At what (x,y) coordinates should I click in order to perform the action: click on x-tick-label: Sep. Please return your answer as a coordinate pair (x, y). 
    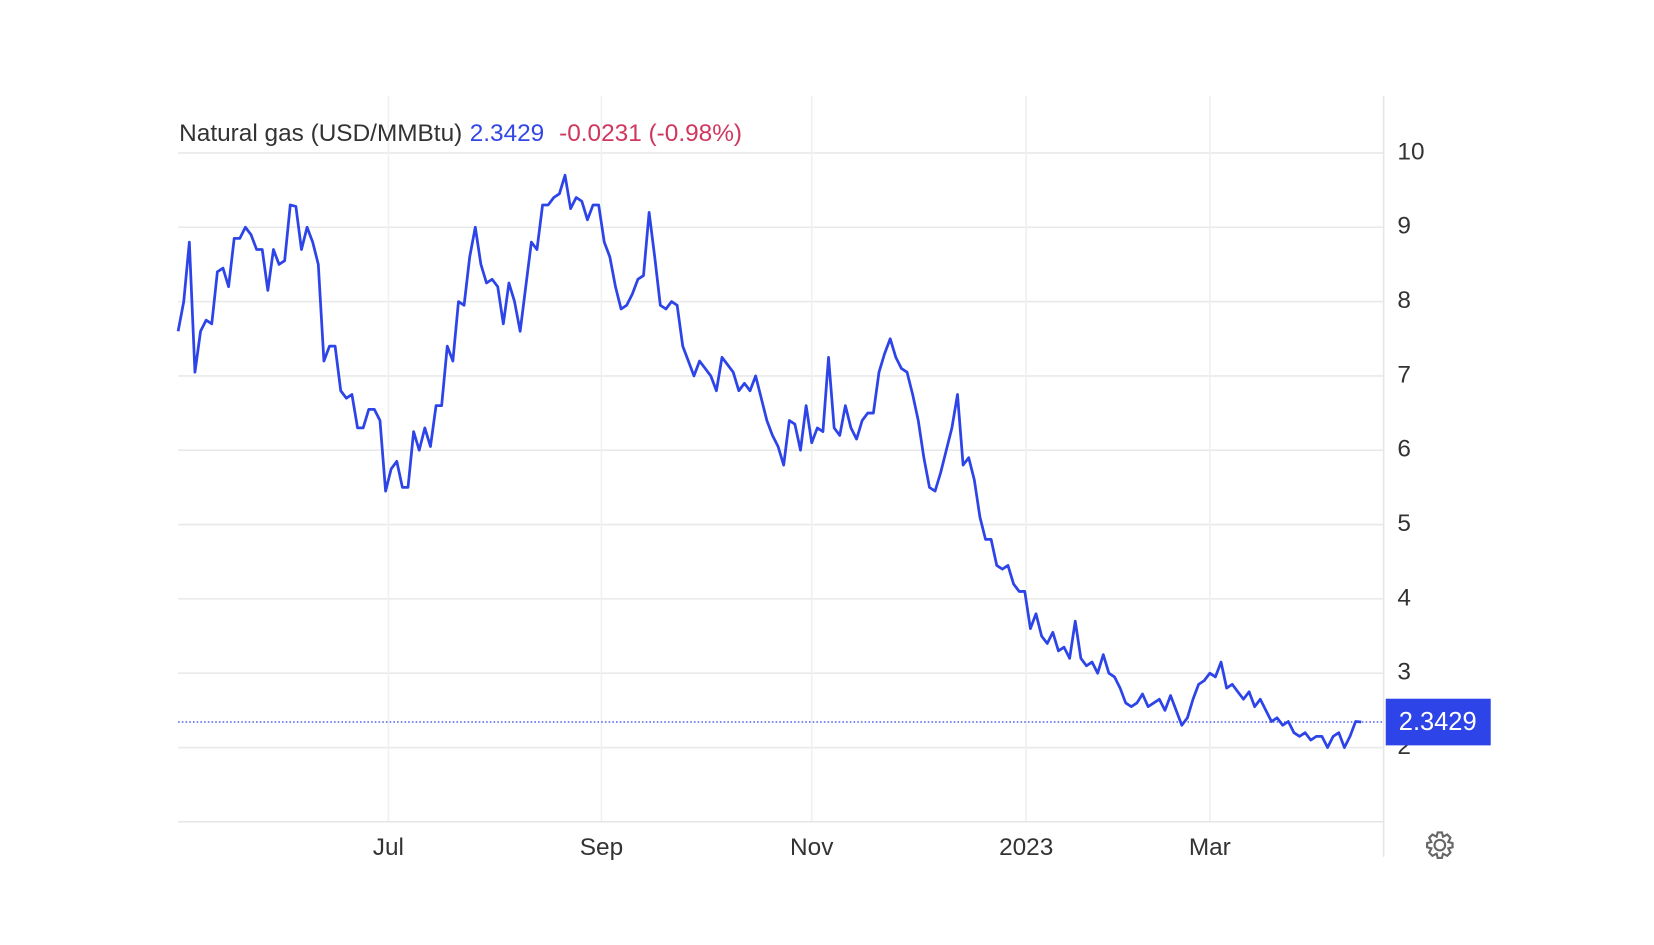
    Looking at the image, I should click on (601, 847).